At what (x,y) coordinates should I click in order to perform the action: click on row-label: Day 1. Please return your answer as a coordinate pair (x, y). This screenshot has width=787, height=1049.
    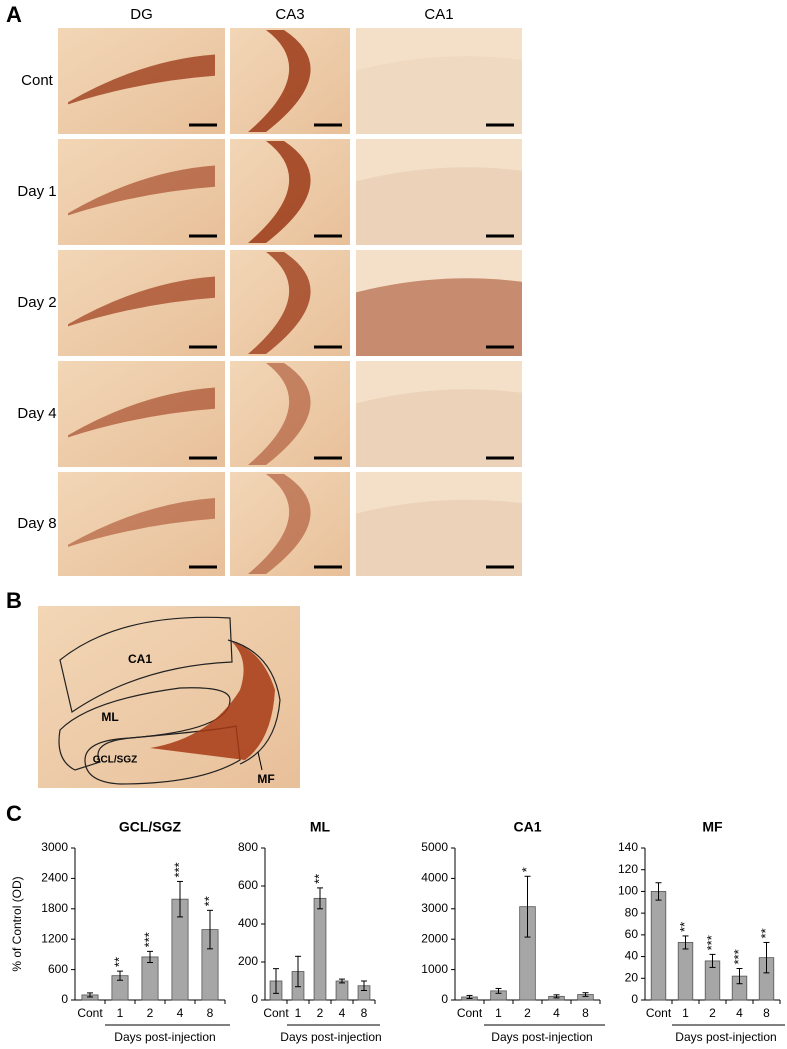
    Looking at the image, I should click on (36, 191).